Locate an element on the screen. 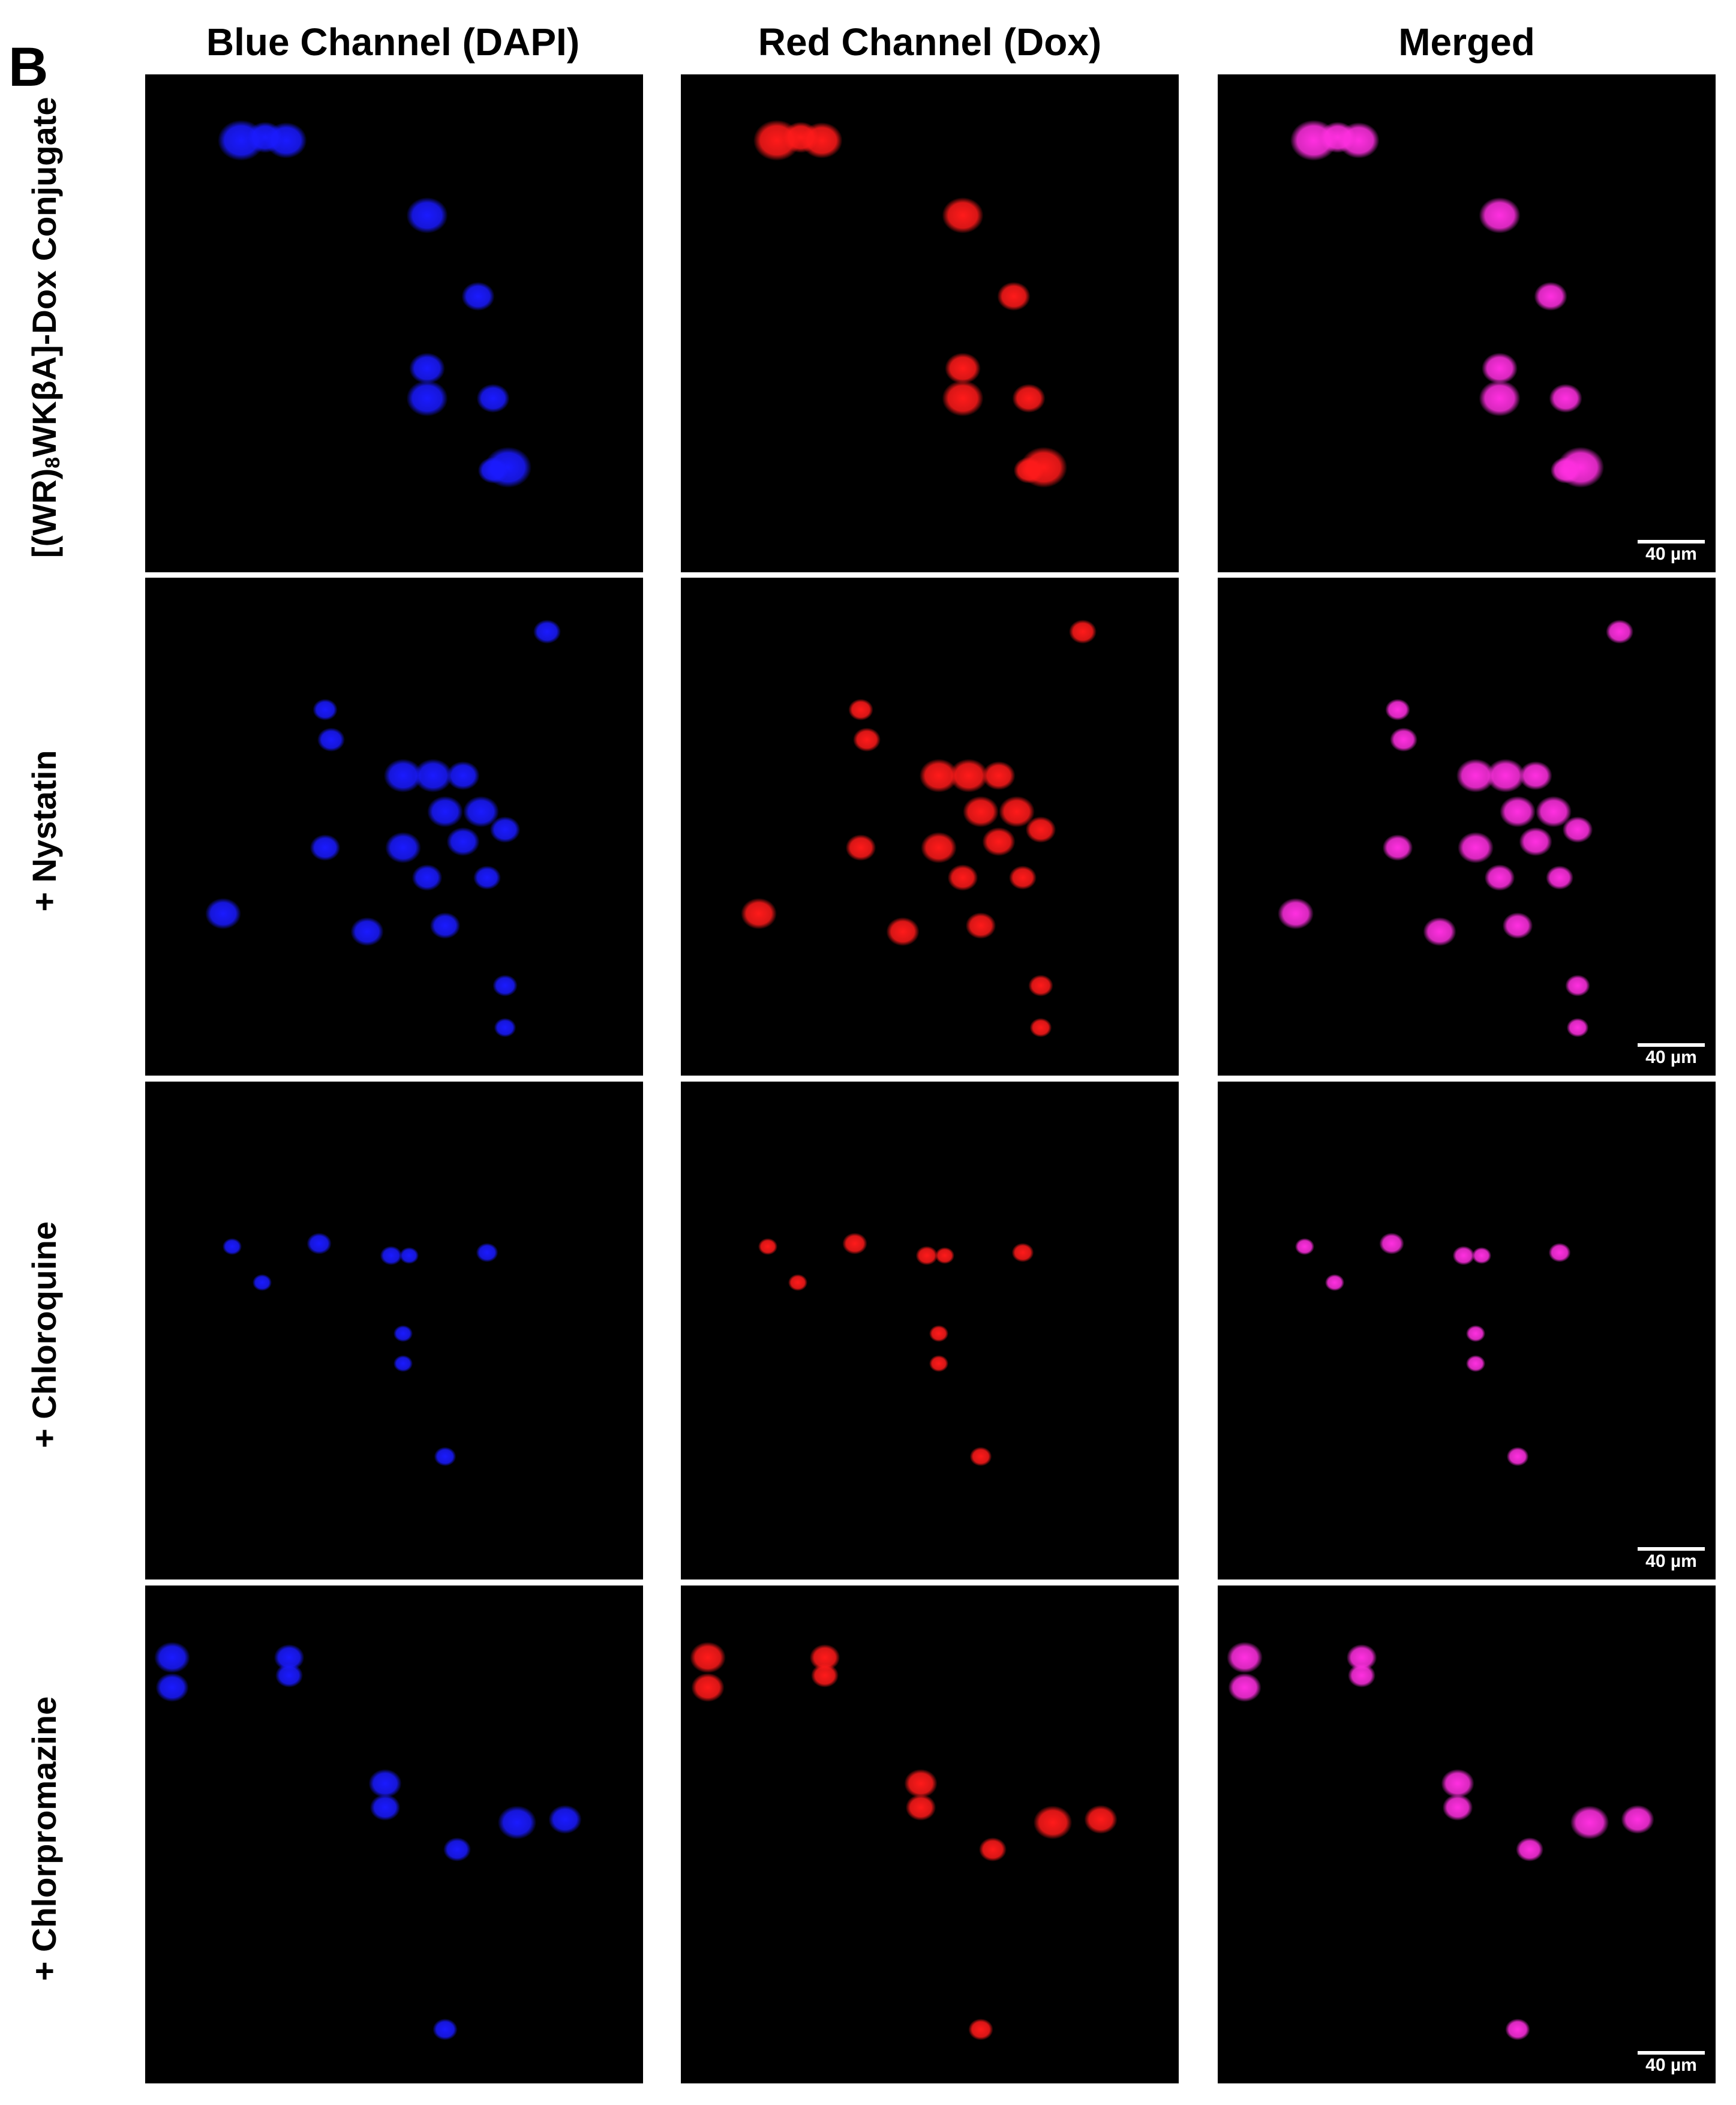 Image resolution: width=1736 pixels, height=2105 pixels. row-label-conjugate: [(WR)8WKβA]-Dox Conjugate is located at coordinates (44, 327).